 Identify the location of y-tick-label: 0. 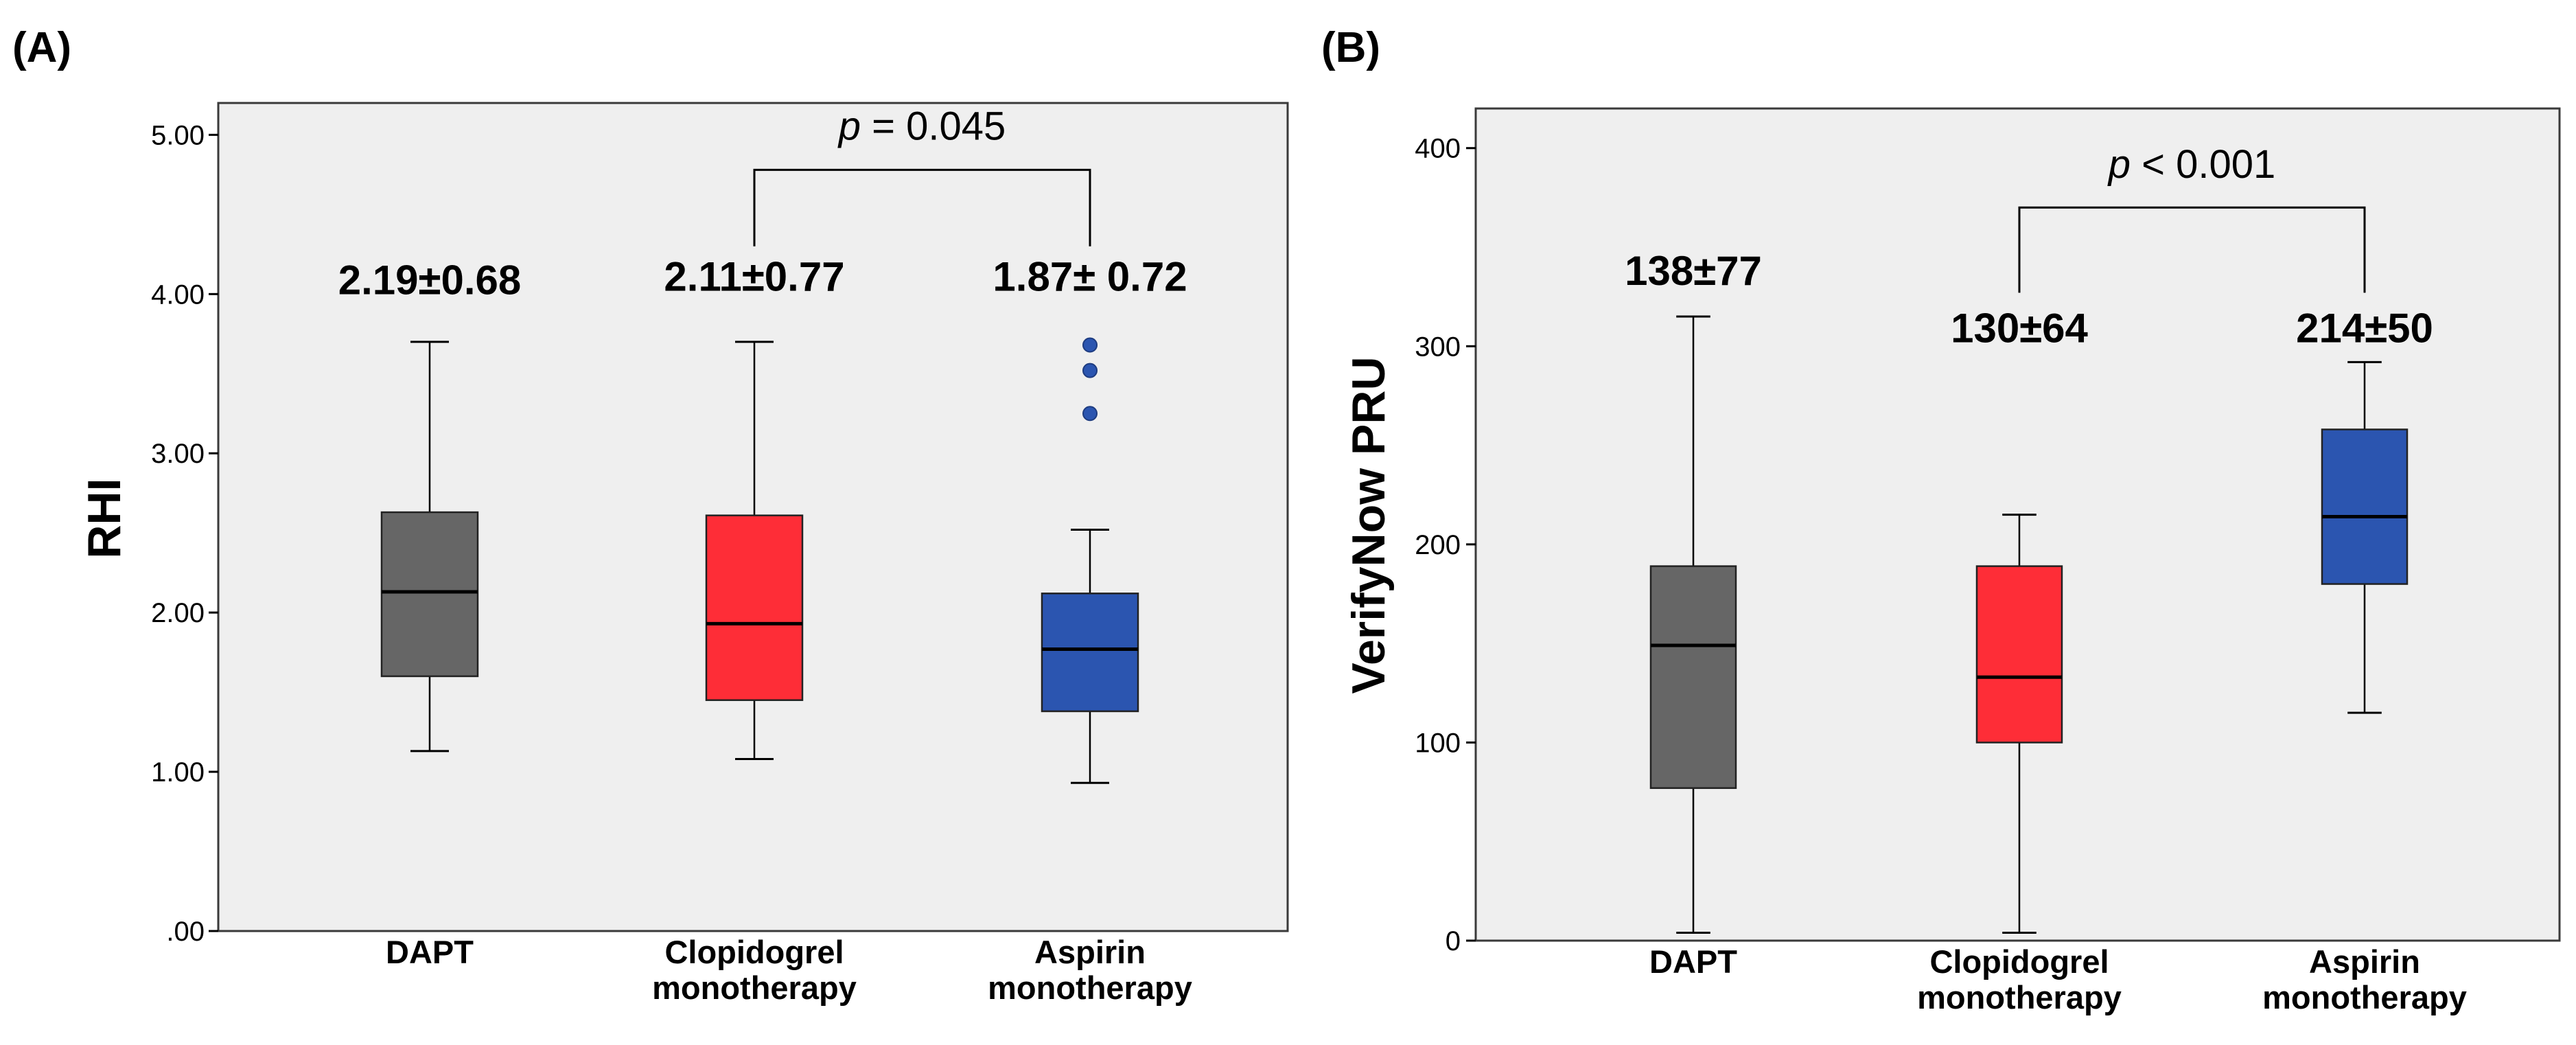
(1453, 941).